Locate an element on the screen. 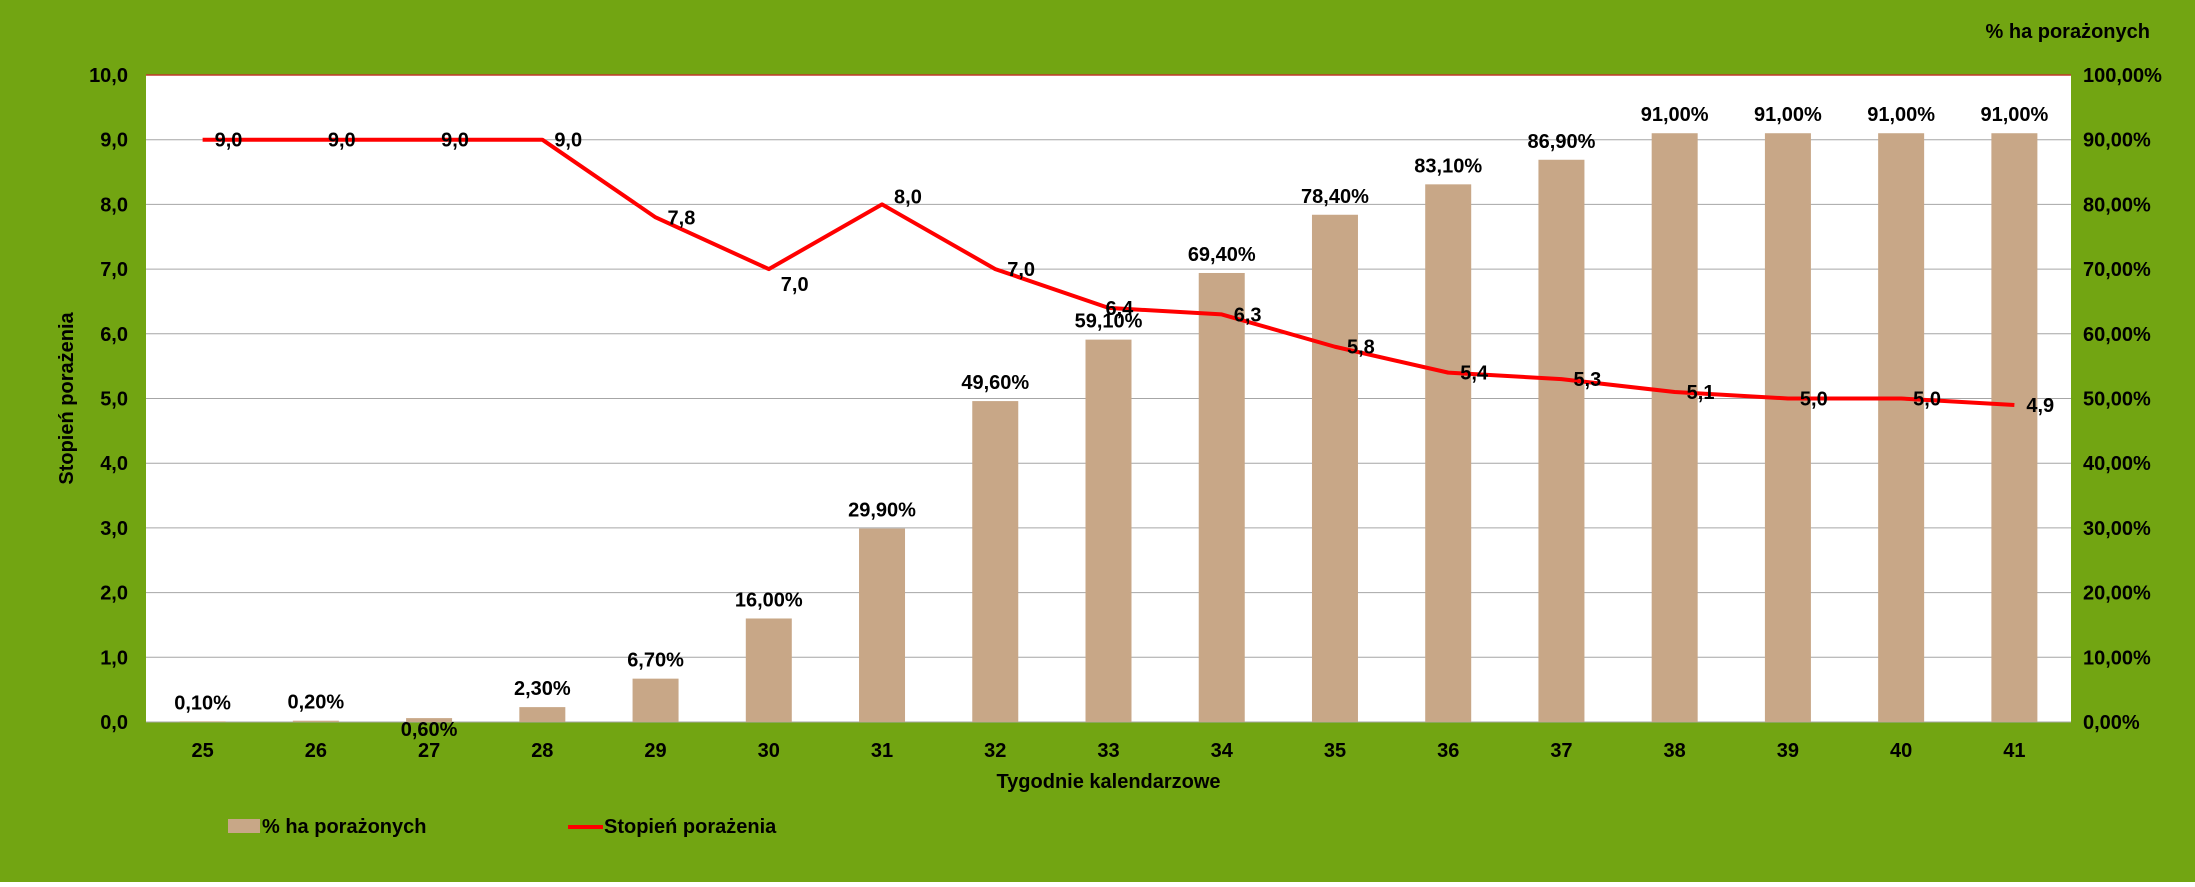  bar-data-label: 6,70% is located at coordinates (655, 661).